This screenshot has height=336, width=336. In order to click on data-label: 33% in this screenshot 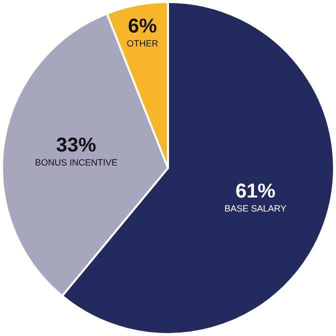, I will do `click(76, 145)`.